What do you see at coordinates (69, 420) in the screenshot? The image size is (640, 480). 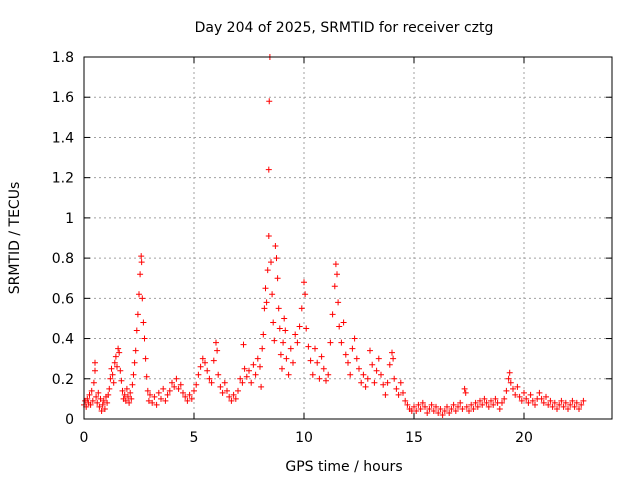 I see `y-tick-label: 0` at bounding box center [69, 420].